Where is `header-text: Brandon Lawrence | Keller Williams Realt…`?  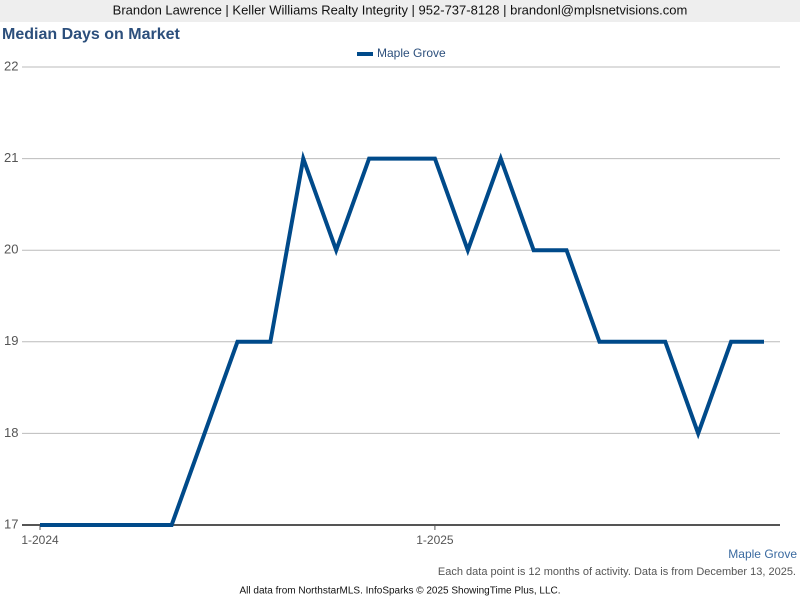
header-text: Brandon Lawrence | Keller Williams Realt… is located at coordinates (400, 9).